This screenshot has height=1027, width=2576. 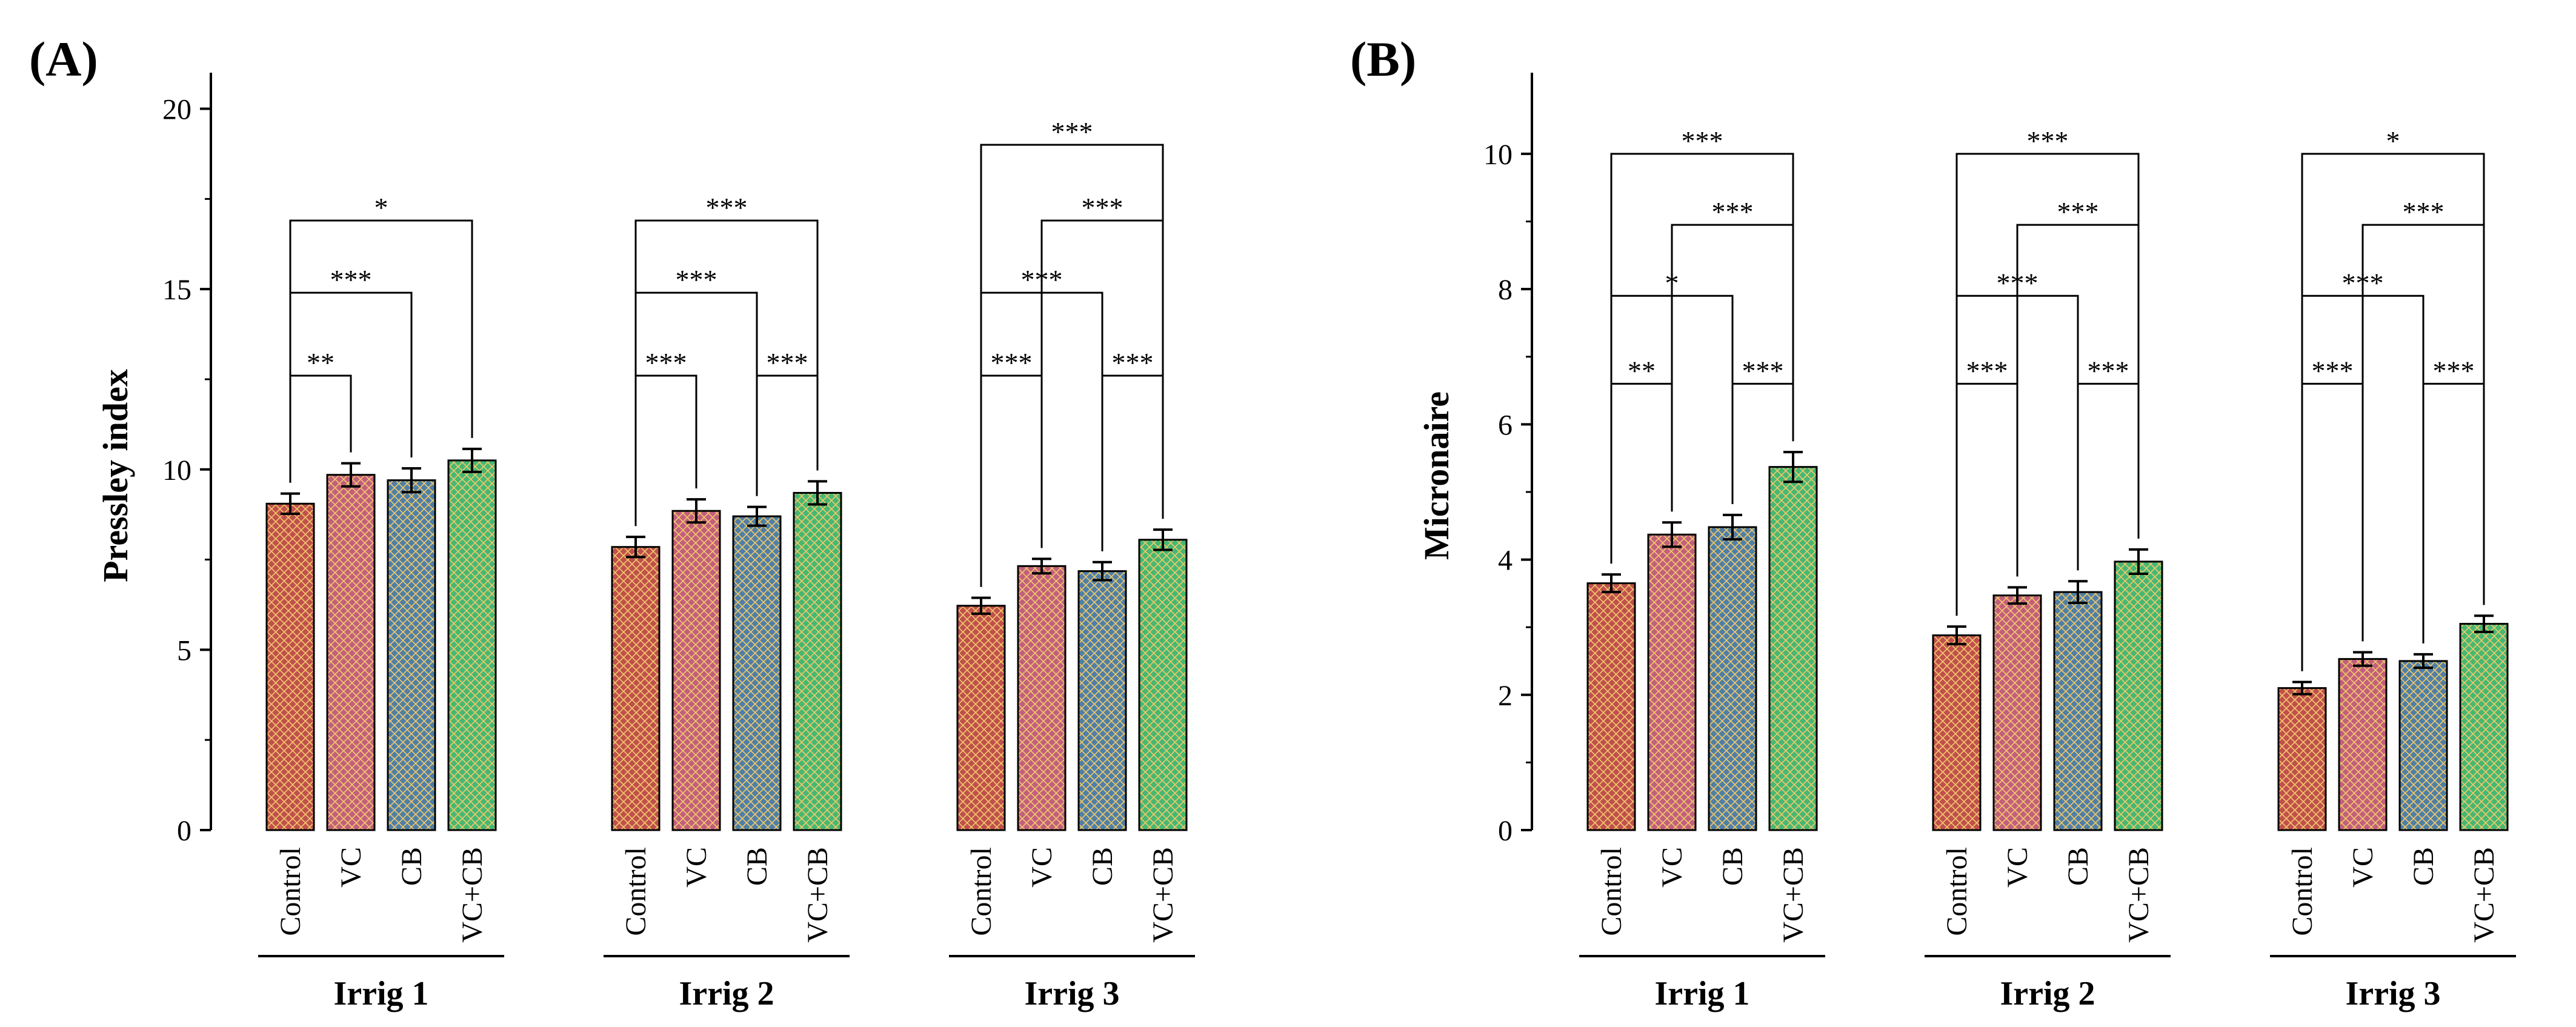 I want to click on y-tick-label: 8, so click(x=1505, y=290).